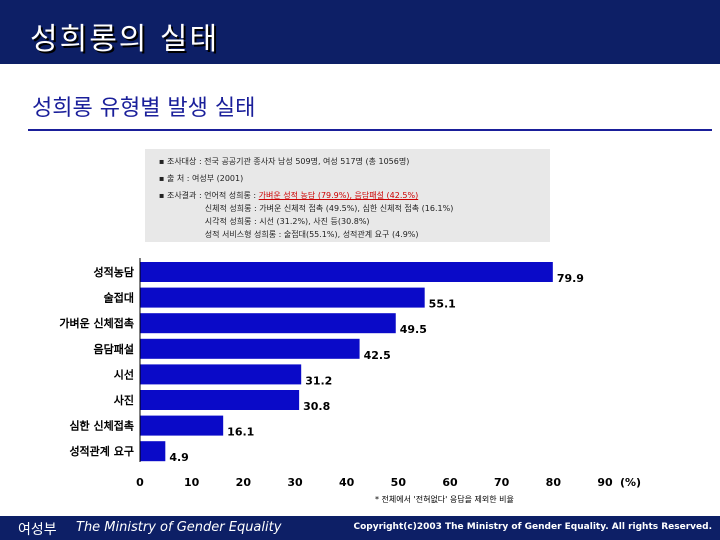 This screenshot has width=720, height=540. Describe the element at coordinates (450, 482) in the screenshot. I see `x-tick-label: 60` at that location.